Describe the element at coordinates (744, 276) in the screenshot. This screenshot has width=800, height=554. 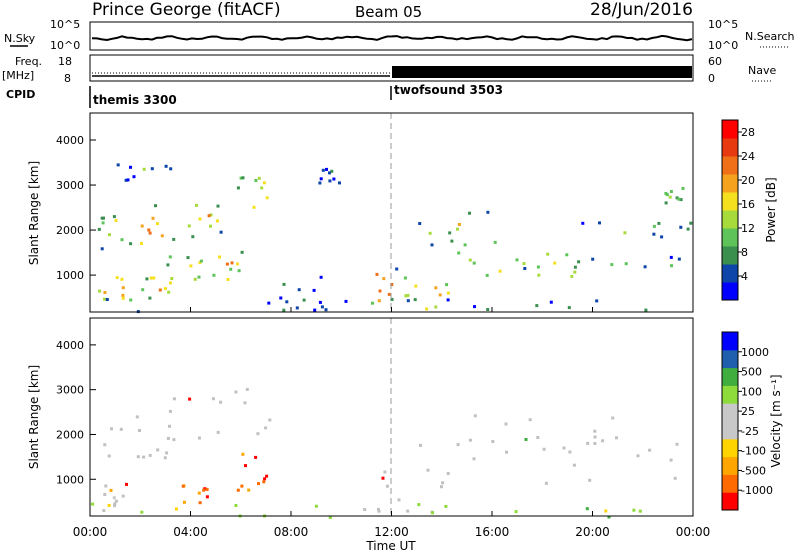
I see `power-colorbar-tick-label: 4` at that location.